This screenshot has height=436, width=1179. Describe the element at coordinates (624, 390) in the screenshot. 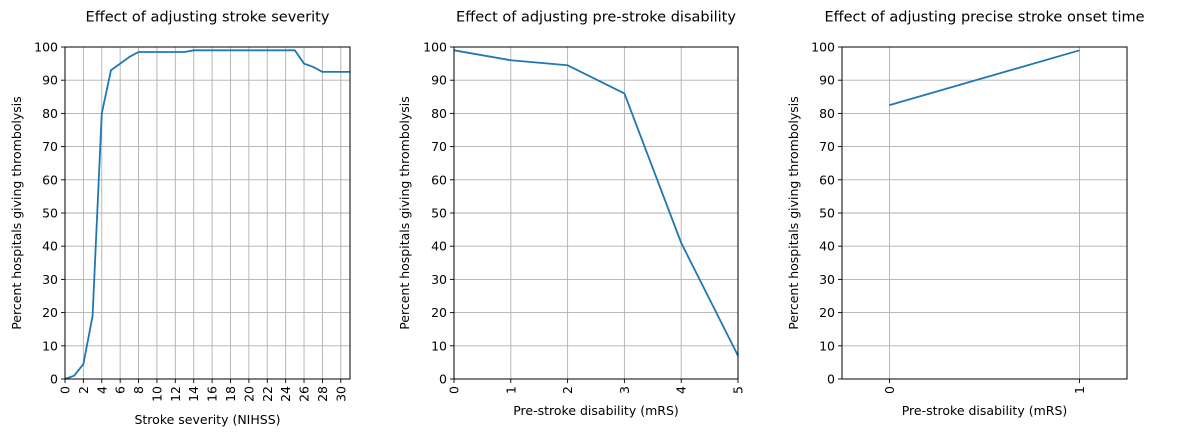

I see `x-tick-label: 3` at that location.